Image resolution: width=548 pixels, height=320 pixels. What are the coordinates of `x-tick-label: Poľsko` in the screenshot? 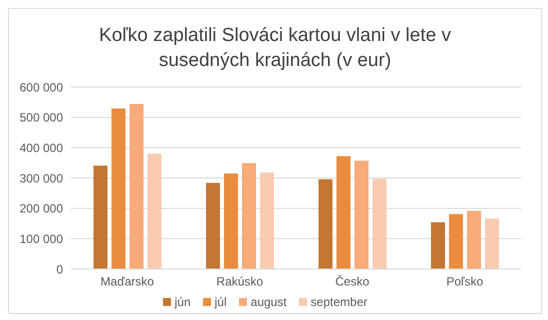 It's located at (465, 281).